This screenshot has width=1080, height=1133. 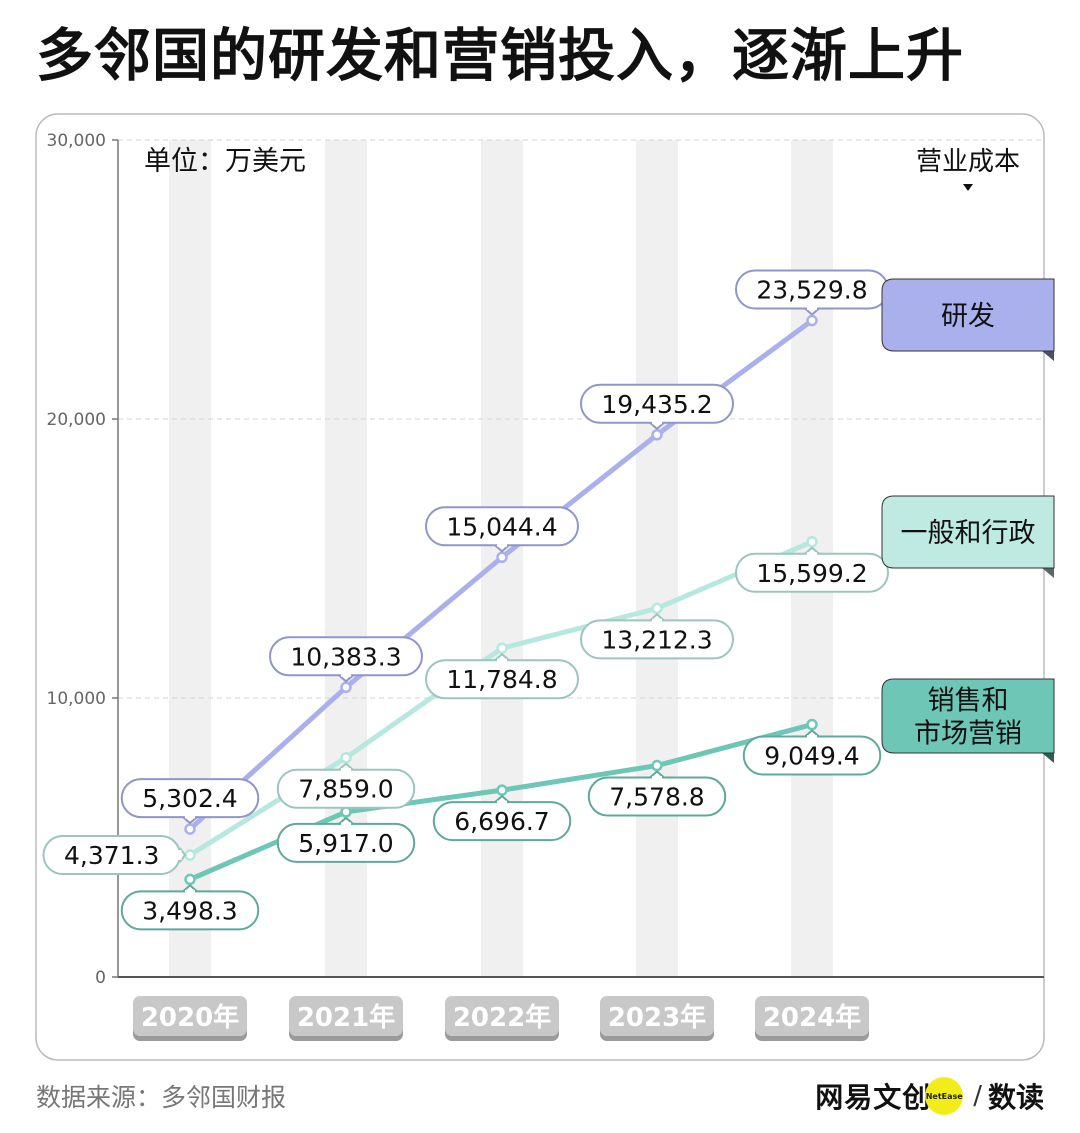 I want to click on data-label-sm-5: 9,049.4, so click(x=812, y=752).